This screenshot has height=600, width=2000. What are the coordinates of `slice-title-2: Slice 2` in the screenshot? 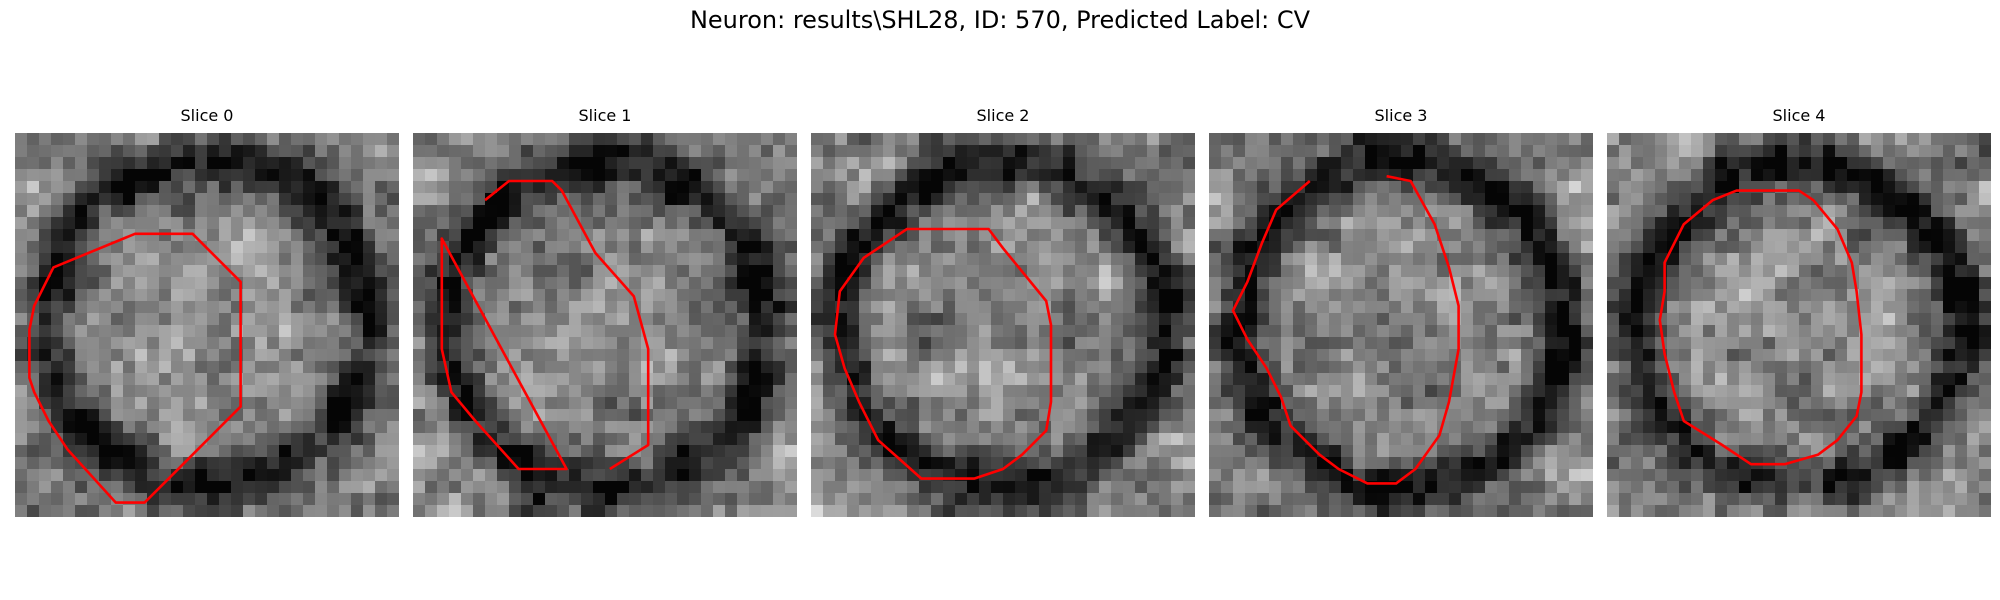 It's located at (1003, 115).